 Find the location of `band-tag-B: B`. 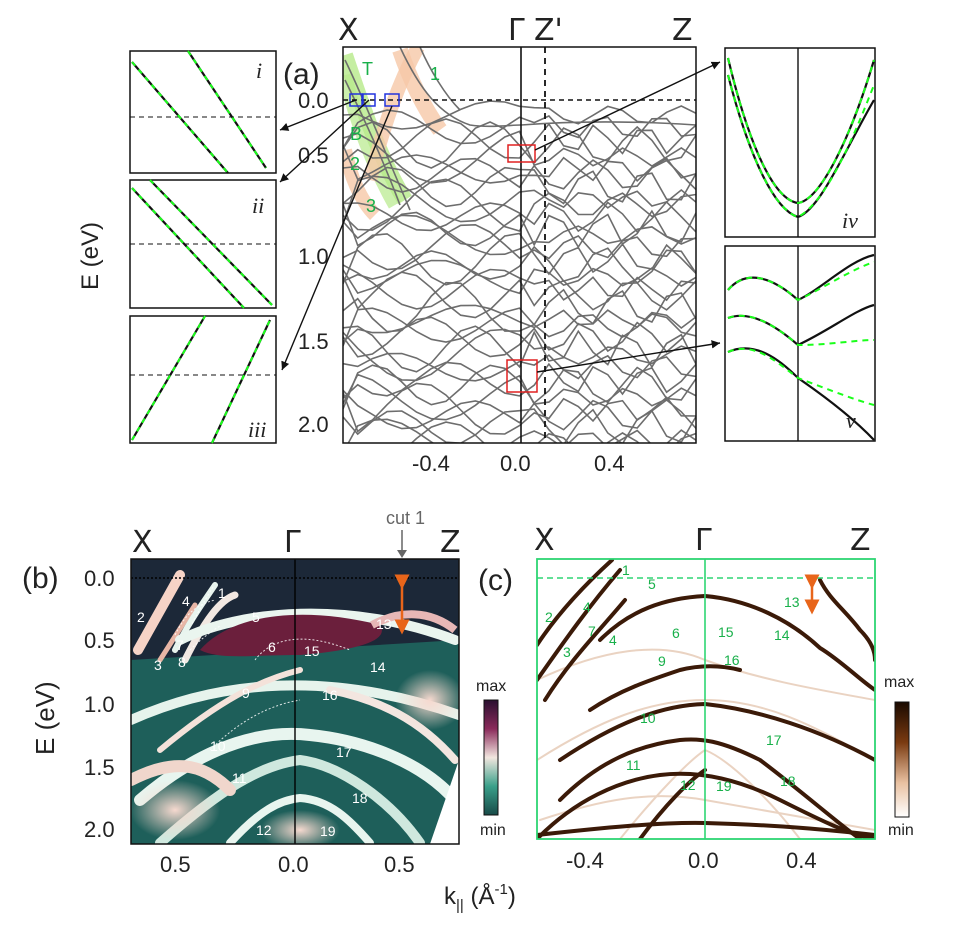

band-tag-B: B is located at coordinates (356, 134).